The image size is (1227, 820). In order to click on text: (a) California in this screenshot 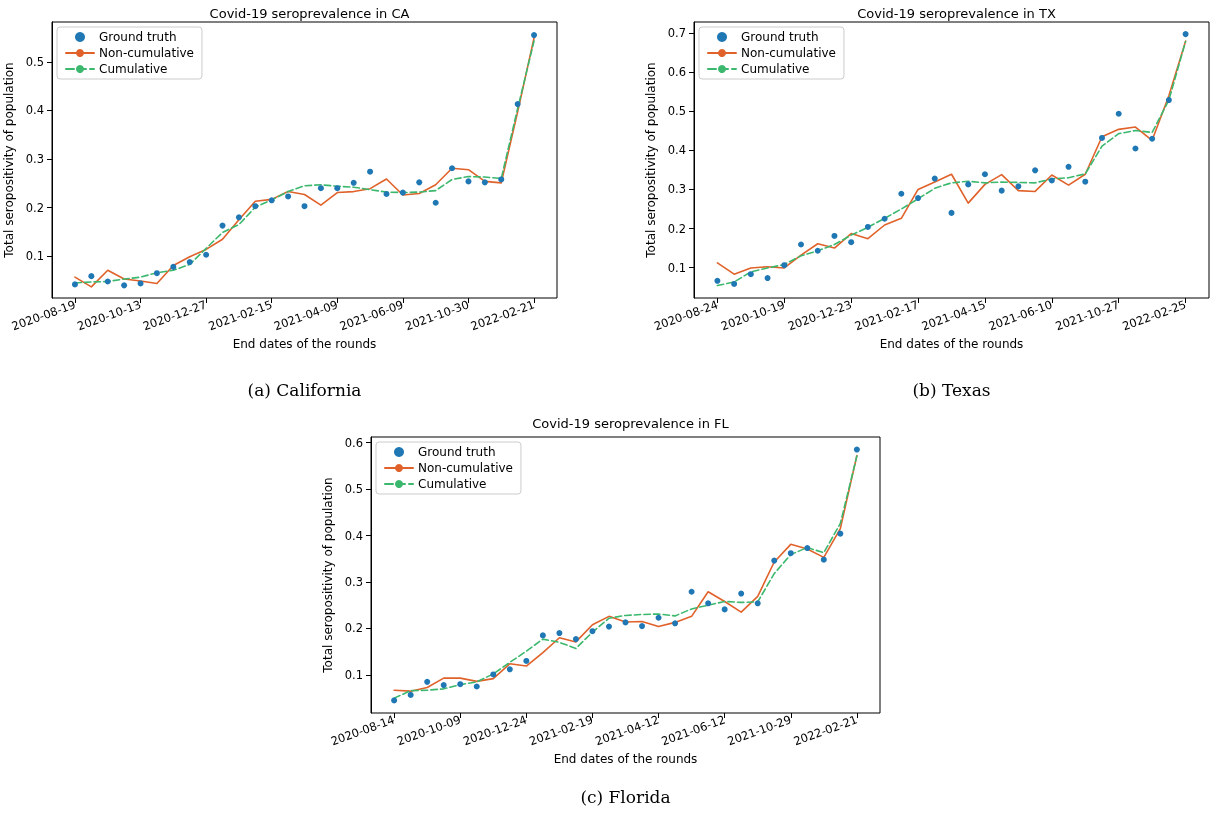, I will do `click(304, 389)`.